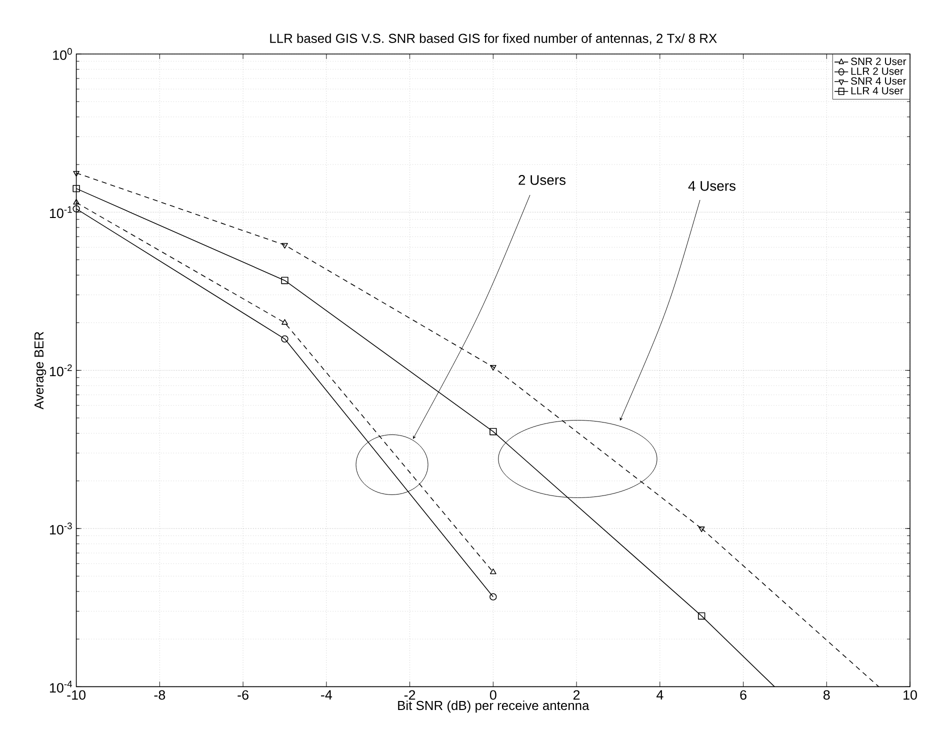 This screenshot has width=926, height=741. What do you see at coordinates (743, 695) in the screenshot?
I see `x-tick-label: 6` at bounding box center [743, 695].